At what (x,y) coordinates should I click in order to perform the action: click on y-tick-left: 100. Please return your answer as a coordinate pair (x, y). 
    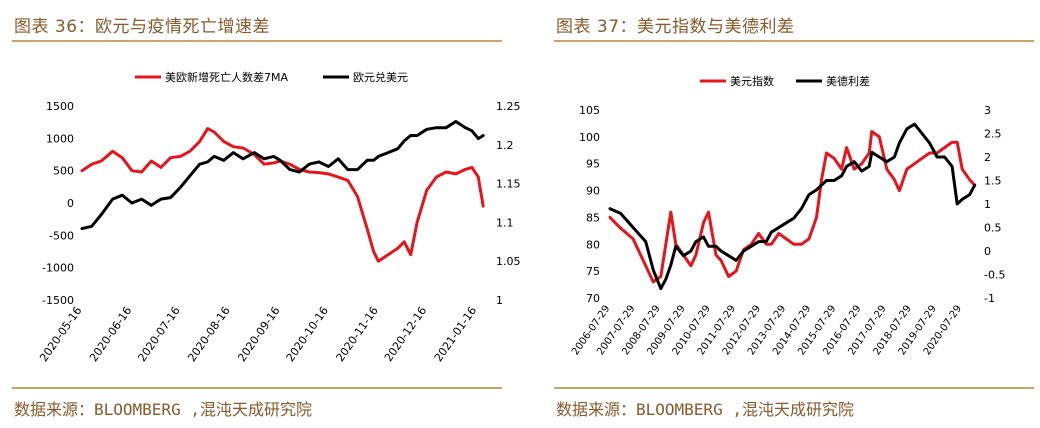
    Looking at the image, I should click on (589, 137).